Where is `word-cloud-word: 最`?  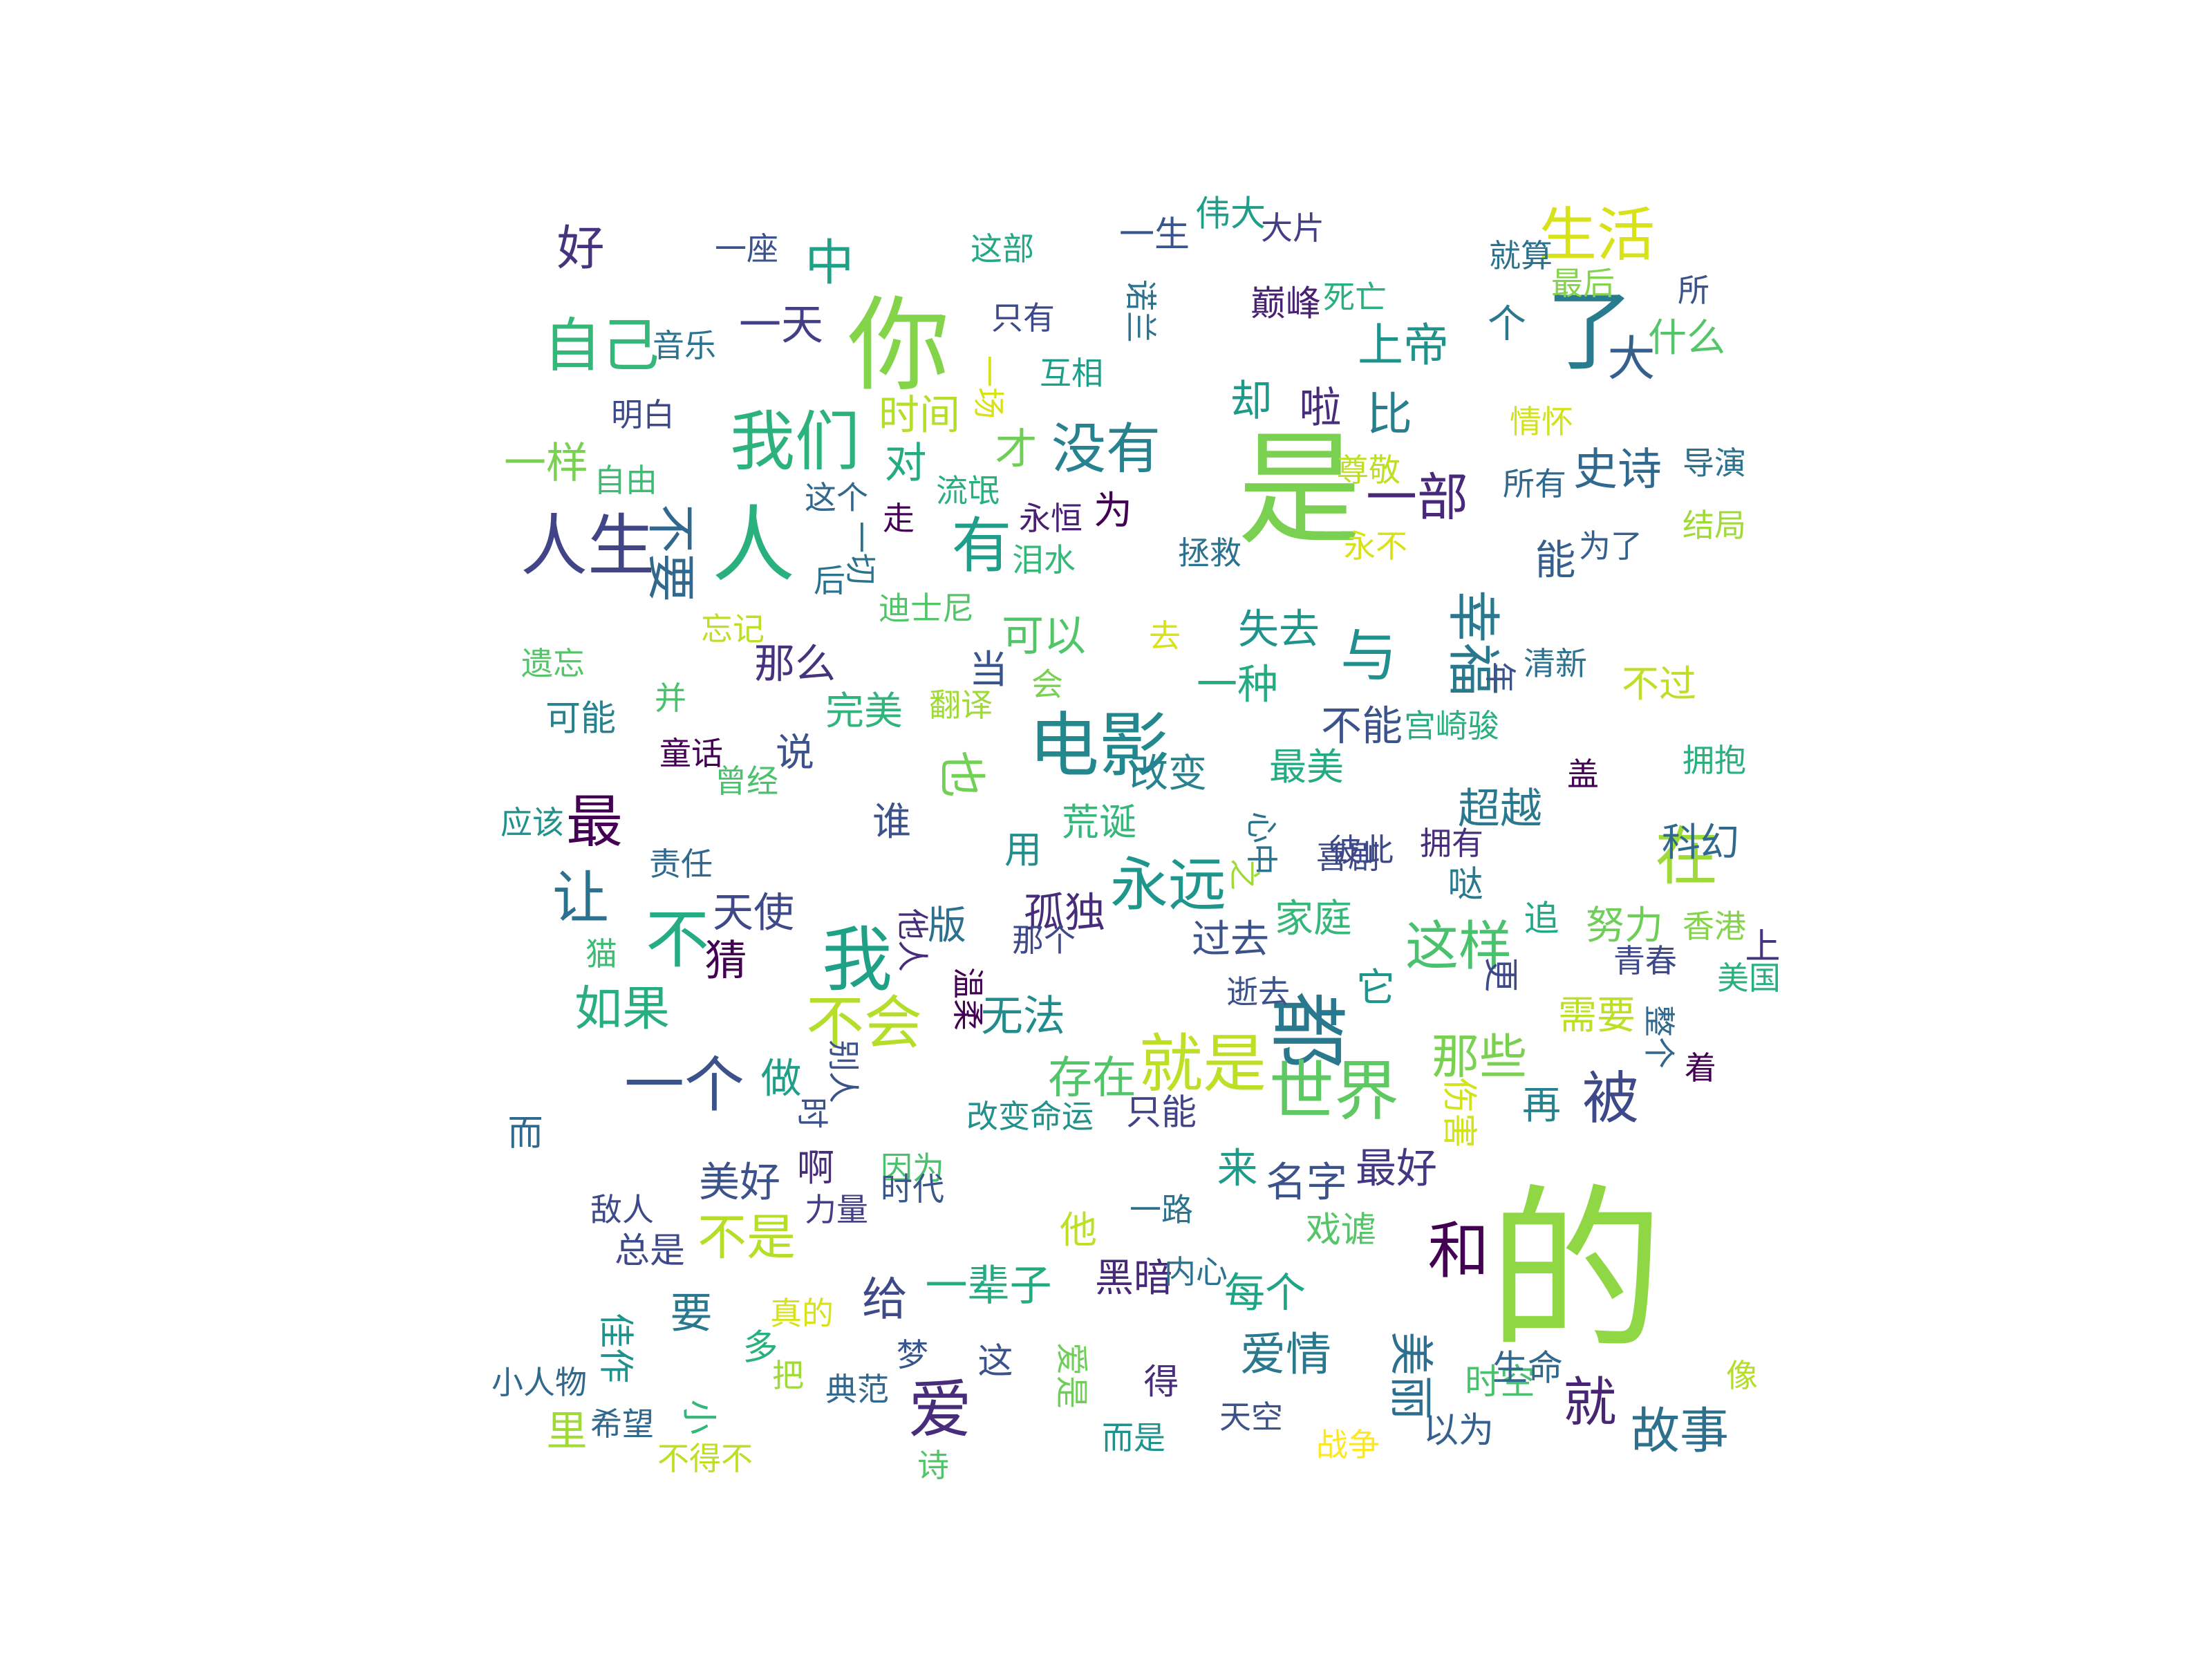
word-cloud-word: 最 is located at coordinates (595, 822).